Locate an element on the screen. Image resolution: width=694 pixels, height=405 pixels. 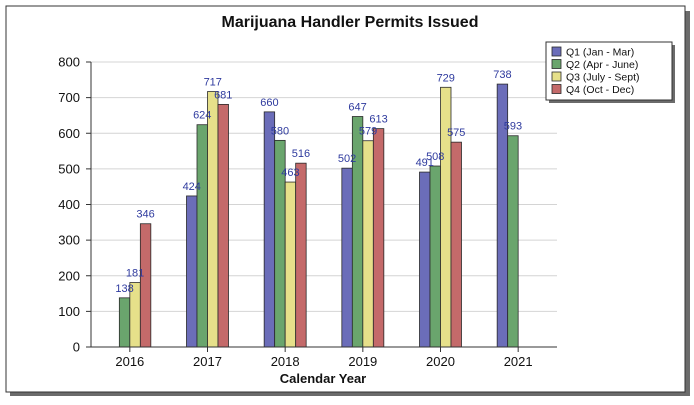
y-tick-label: 100 is located at coordinates (69, 311).